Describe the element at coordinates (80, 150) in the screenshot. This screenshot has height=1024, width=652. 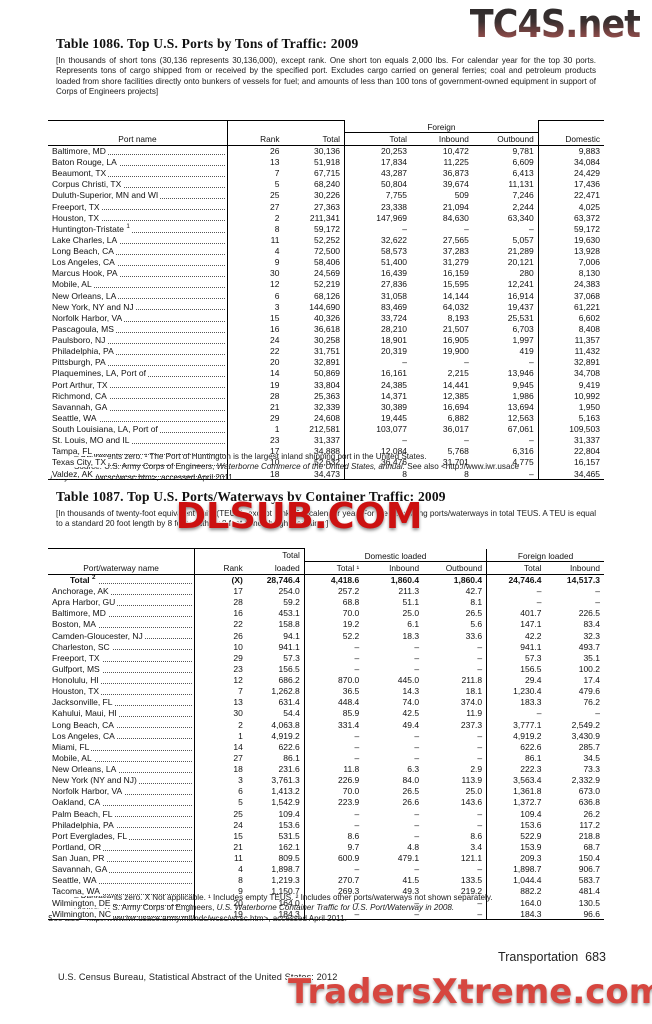
I see `row-label-text: Baltimore, MD` at that location.